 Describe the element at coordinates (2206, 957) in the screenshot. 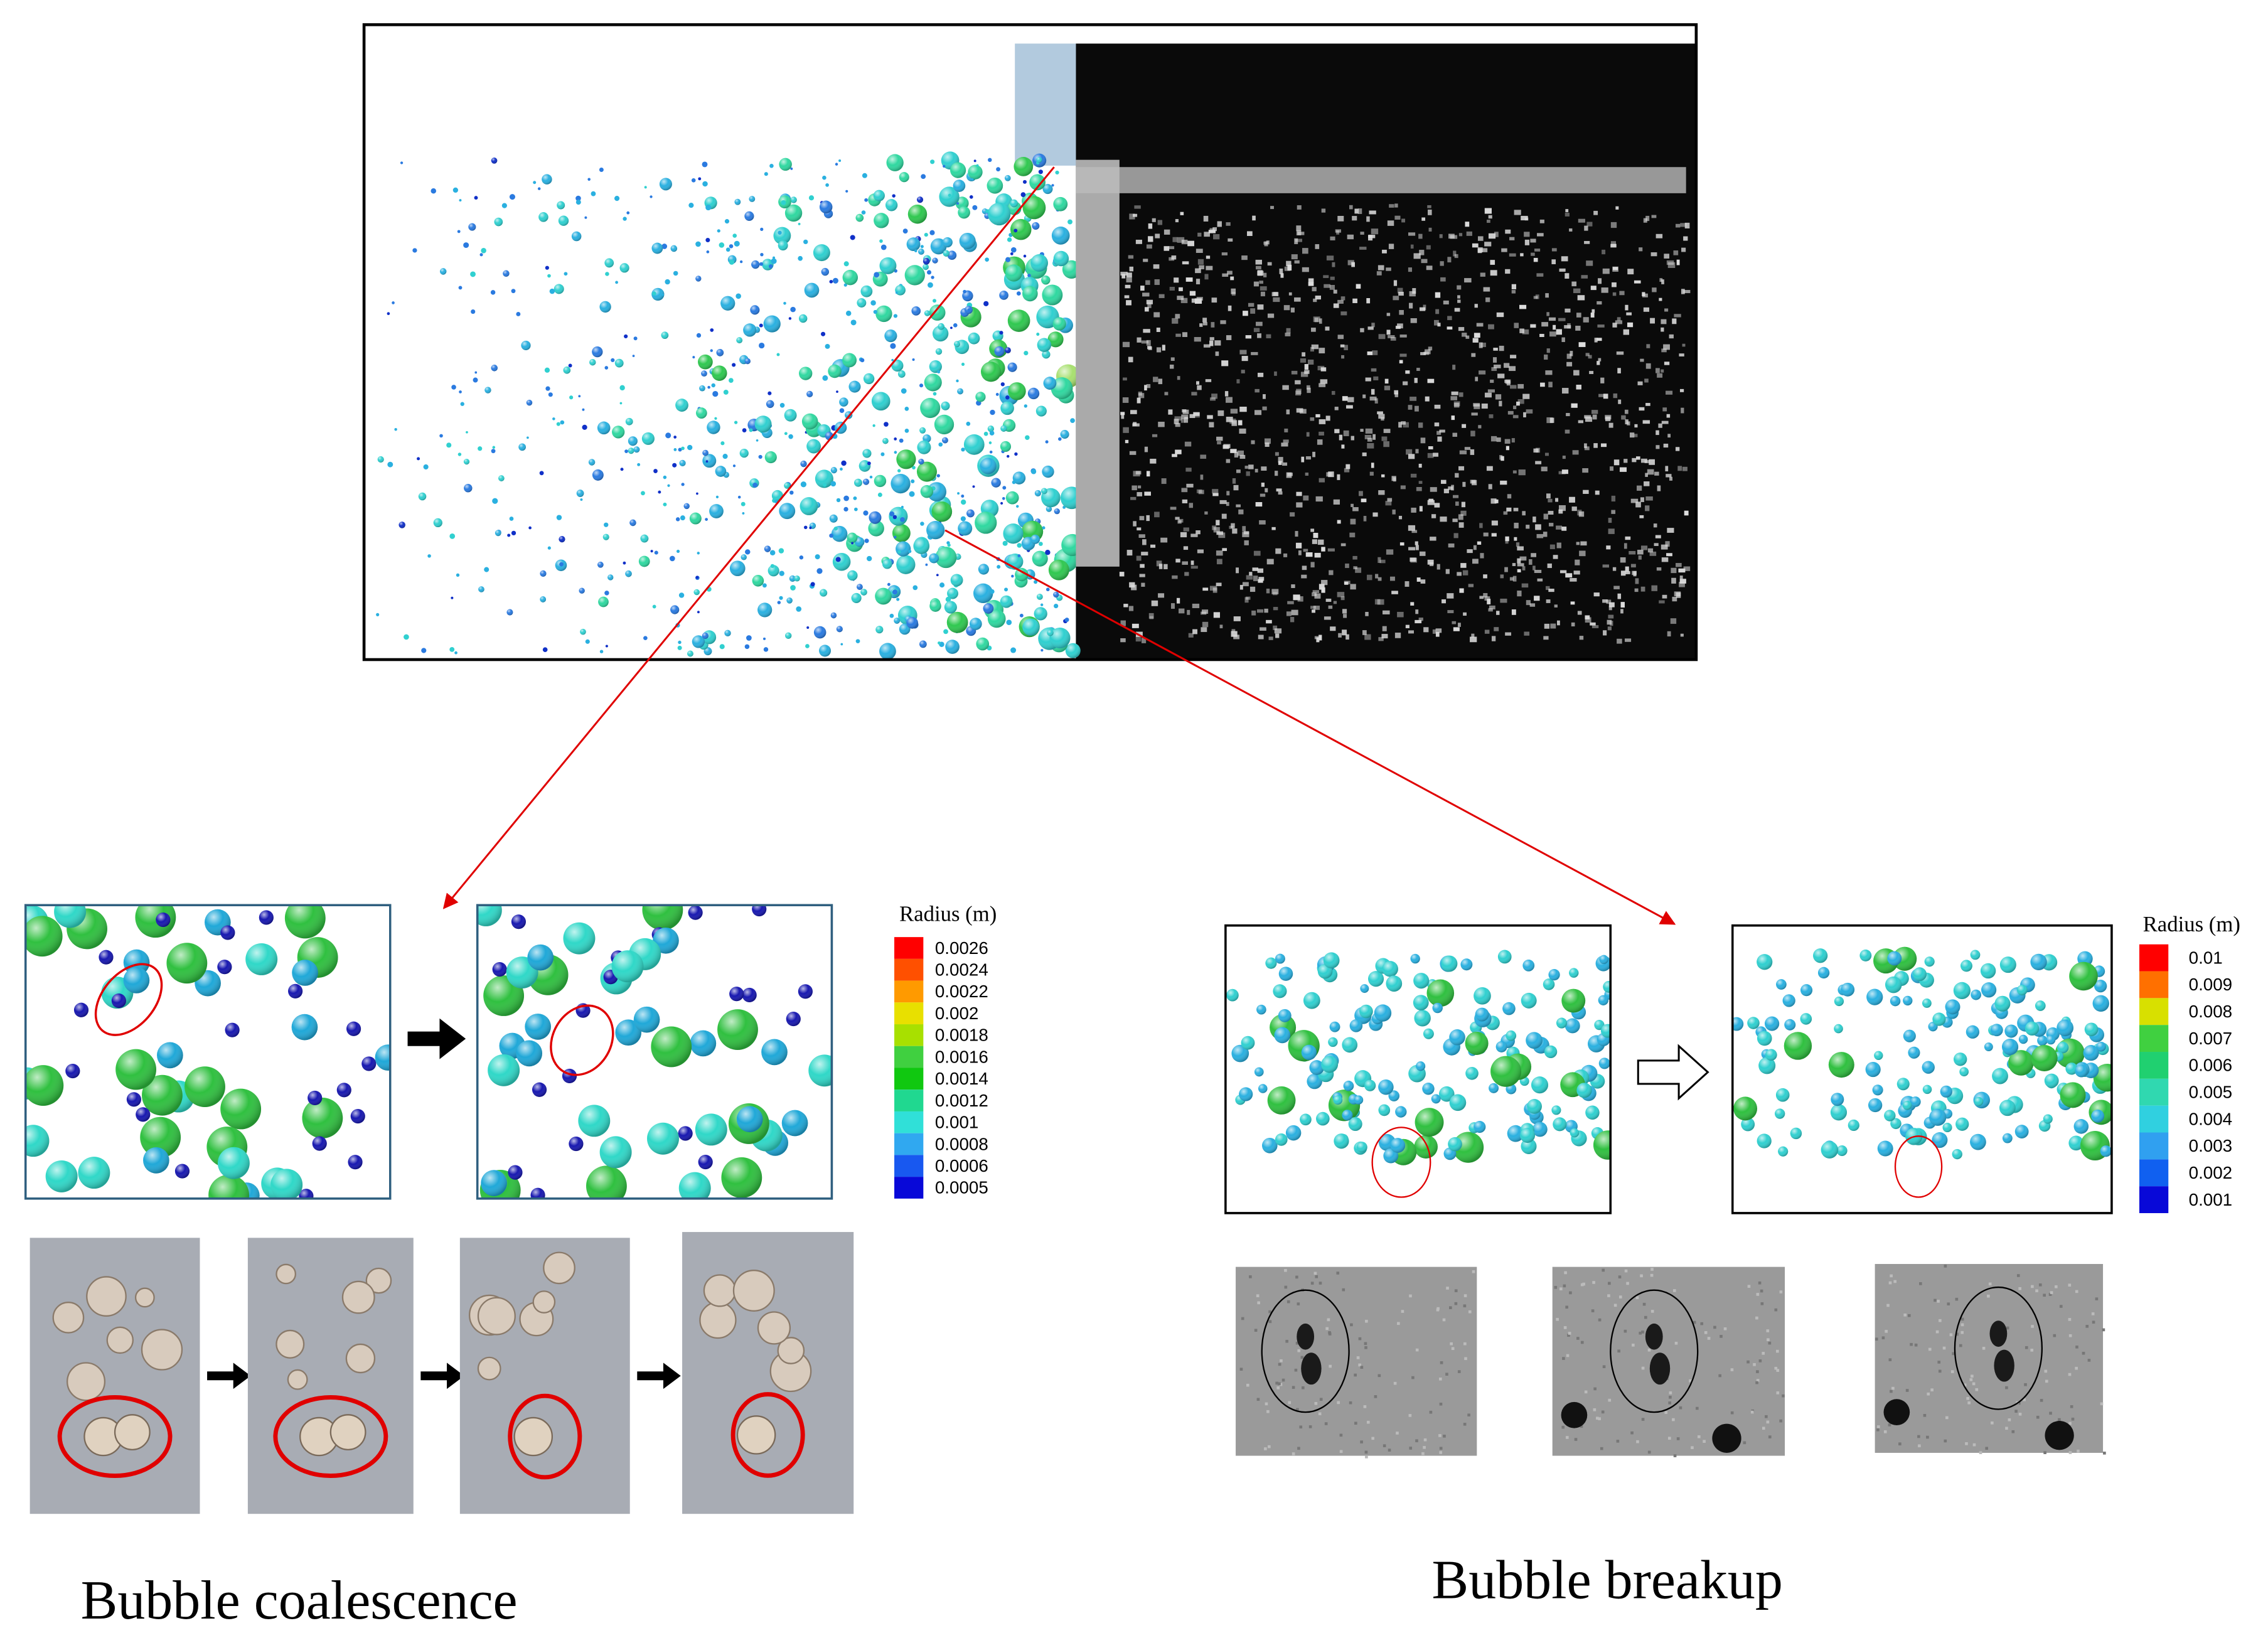

I see `colorbar-label: 0.01` at that location.